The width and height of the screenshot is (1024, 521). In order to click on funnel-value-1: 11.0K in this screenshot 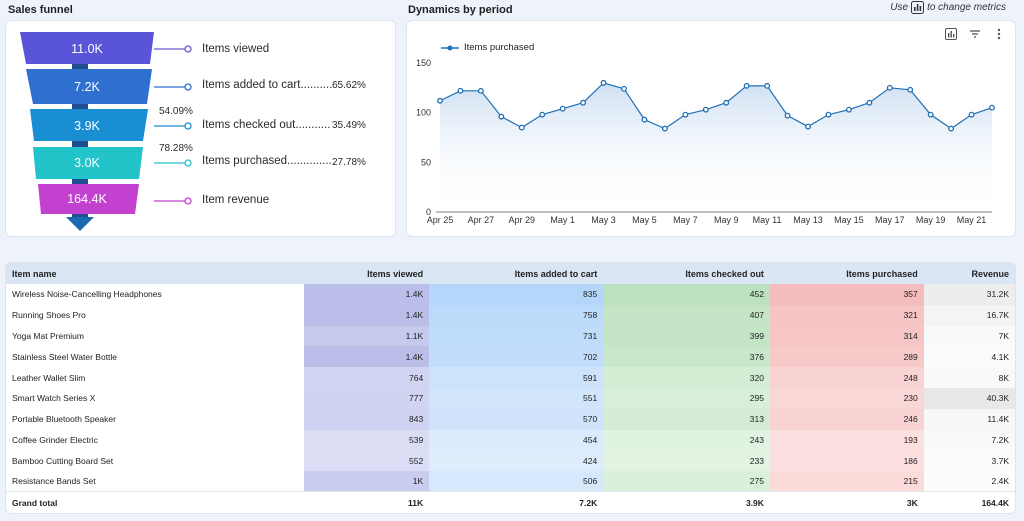, I will do `click(87, 49)`.